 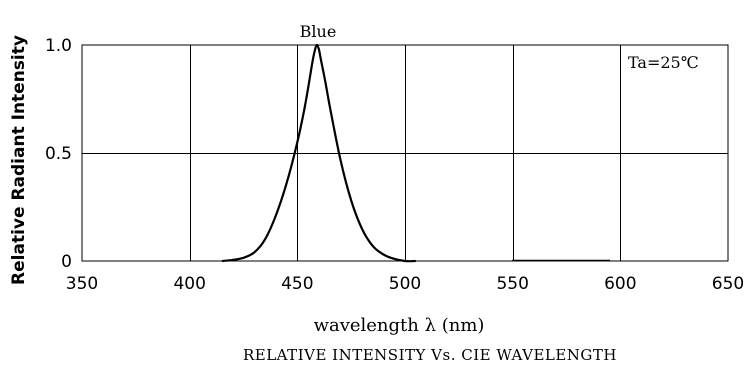 I want to click on y-tick-label: 0, so click(x=66, y=262).